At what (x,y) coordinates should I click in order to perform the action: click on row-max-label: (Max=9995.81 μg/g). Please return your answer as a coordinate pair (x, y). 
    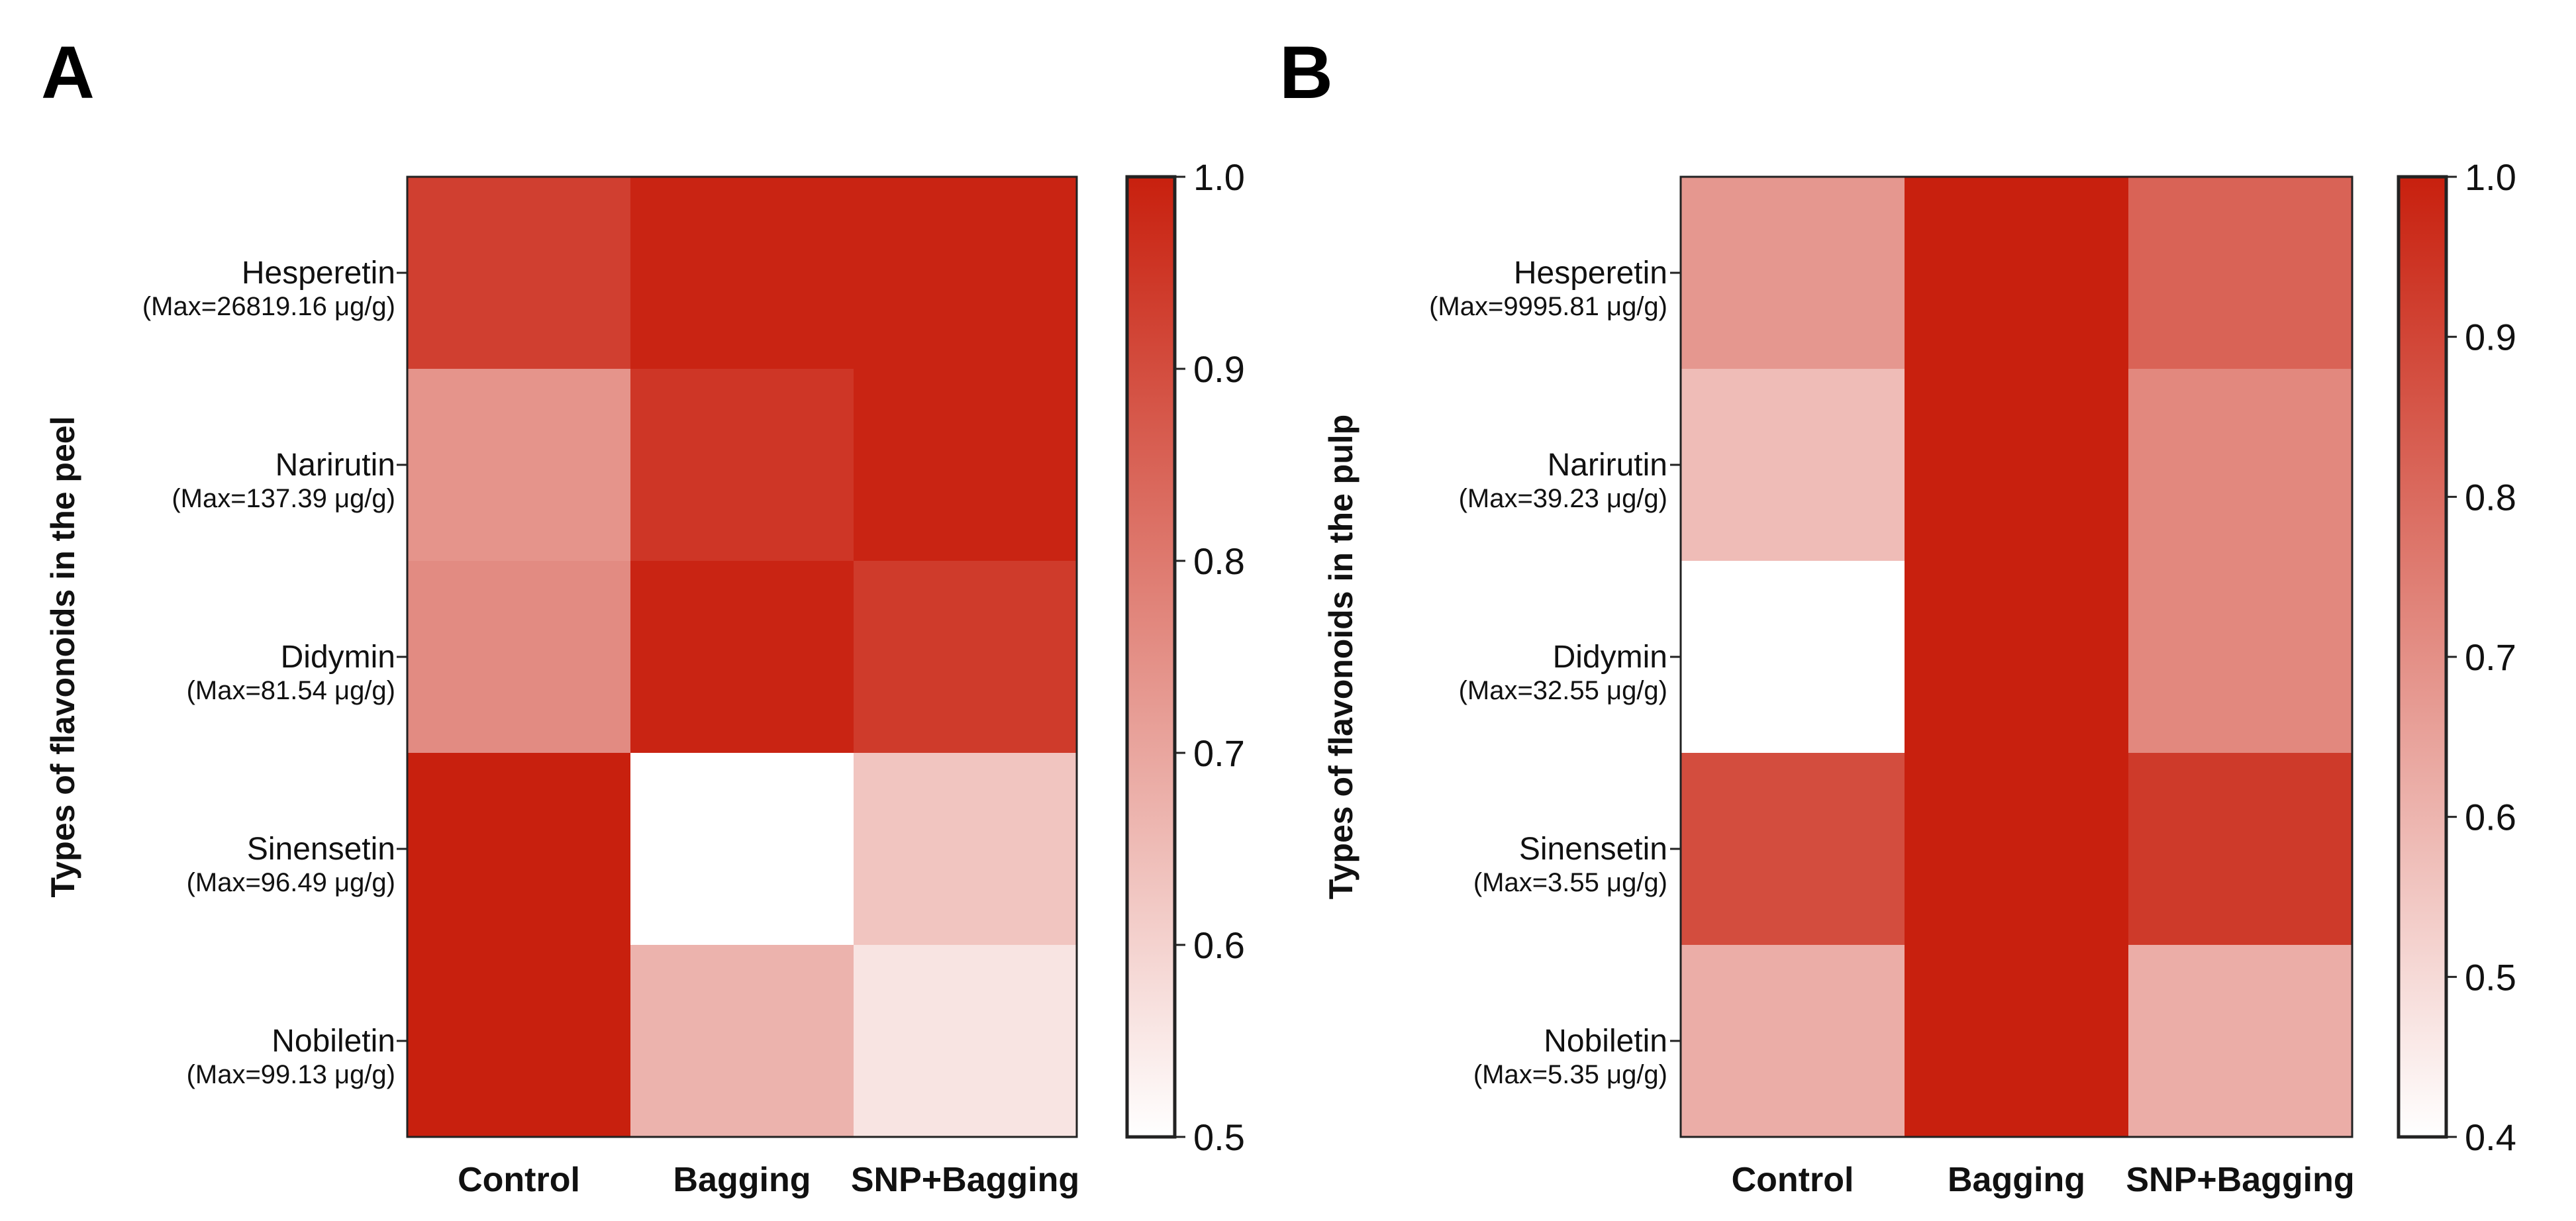
    Looking at the image, I should click on (1548, 306).